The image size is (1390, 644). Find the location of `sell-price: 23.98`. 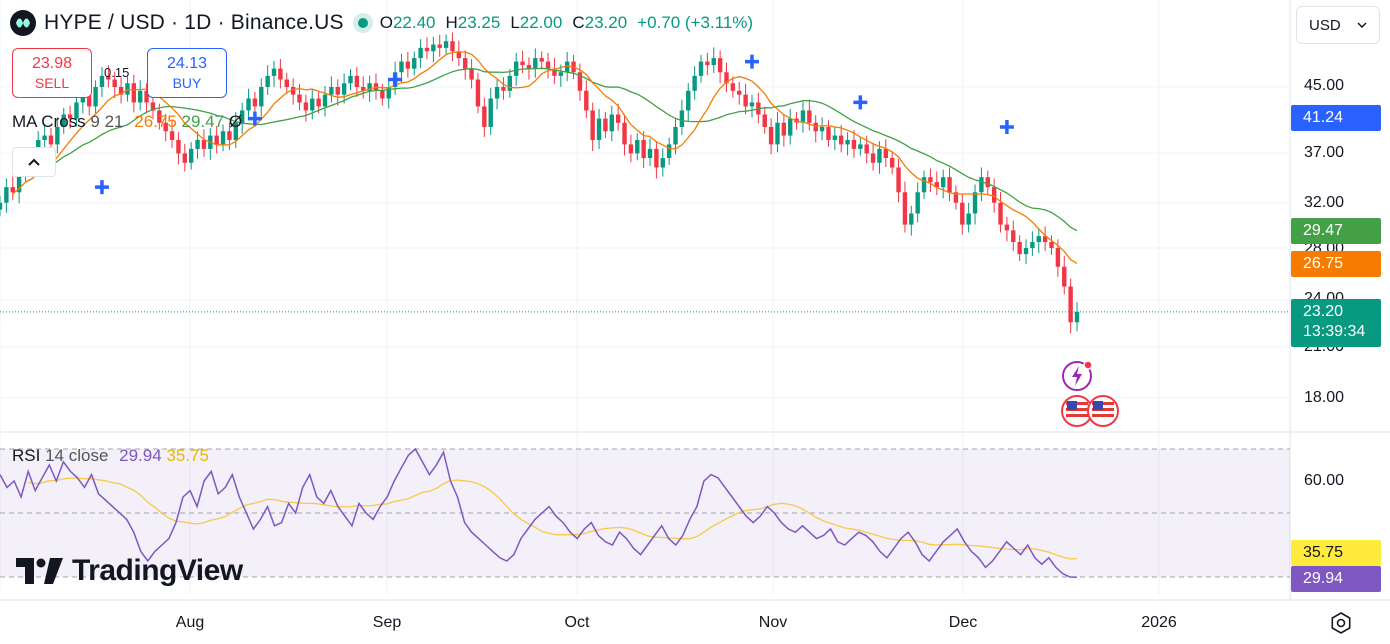

sell-price: 23.98 is located at coordinates (52, 63).